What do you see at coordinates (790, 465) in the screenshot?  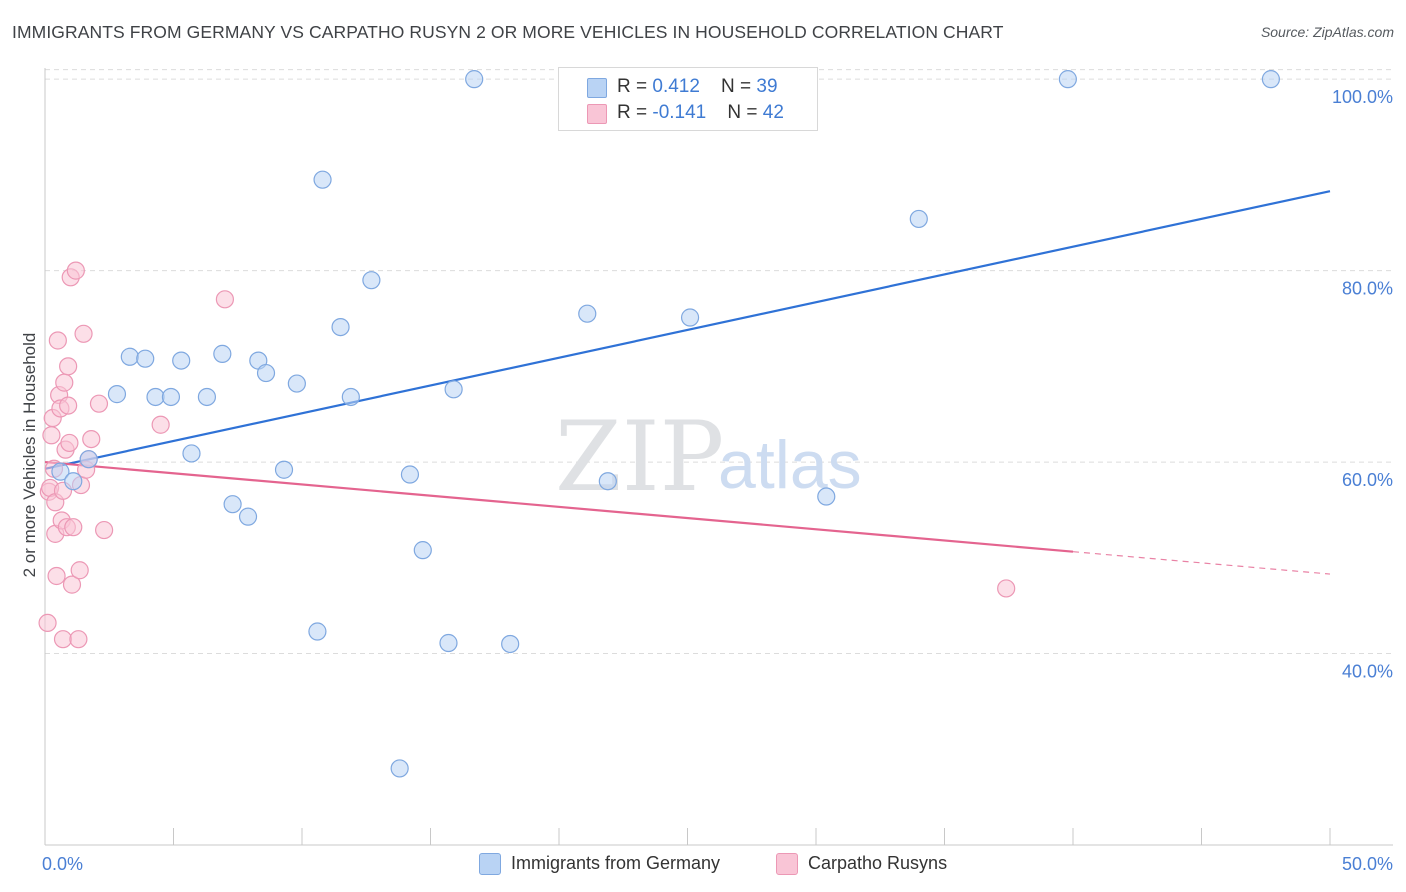 I see `watermark-atlas: atlas` at bounding box center [790, 465].